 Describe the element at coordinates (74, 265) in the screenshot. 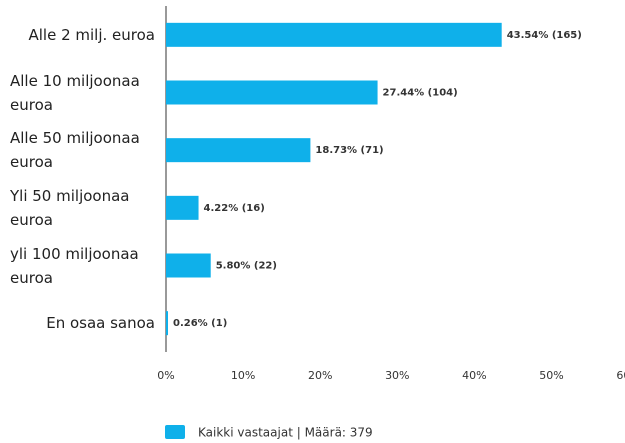

I see `category-text: yli 100 miljoonaa euroa` at that location.